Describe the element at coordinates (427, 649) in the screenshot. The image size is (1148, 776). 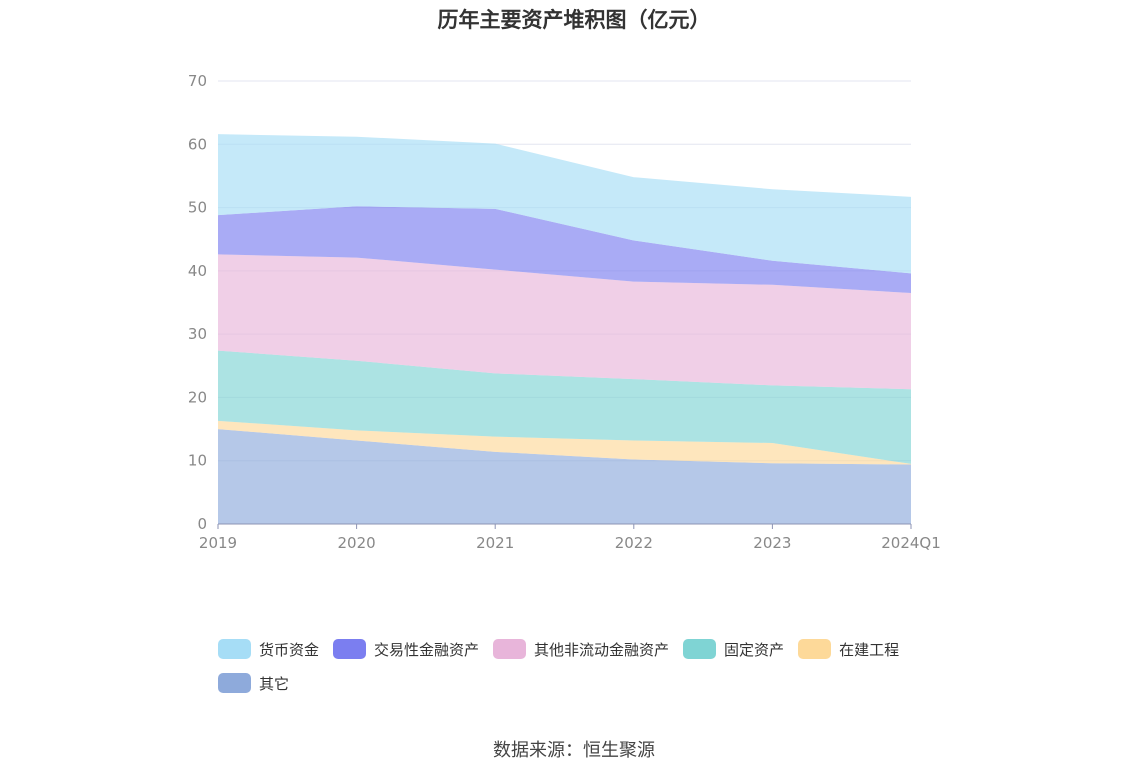
I see `legend-label: 交易性金融资产` at that location.